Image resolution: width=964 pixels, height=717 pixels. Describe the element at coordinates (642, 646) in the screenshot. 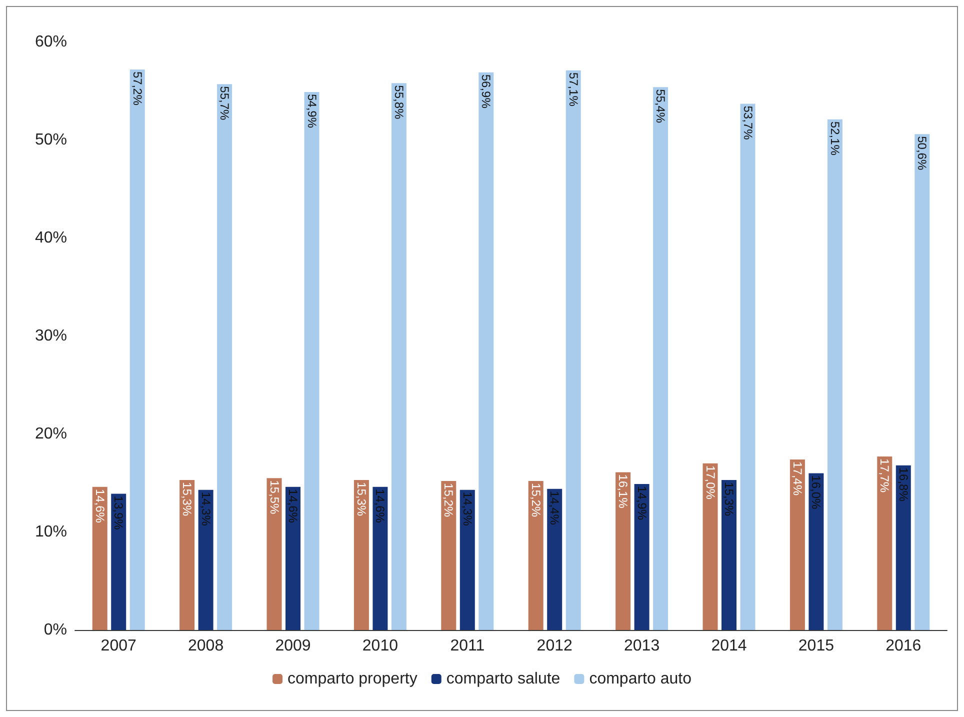

I see `x-tick-label: 2013` at that location.